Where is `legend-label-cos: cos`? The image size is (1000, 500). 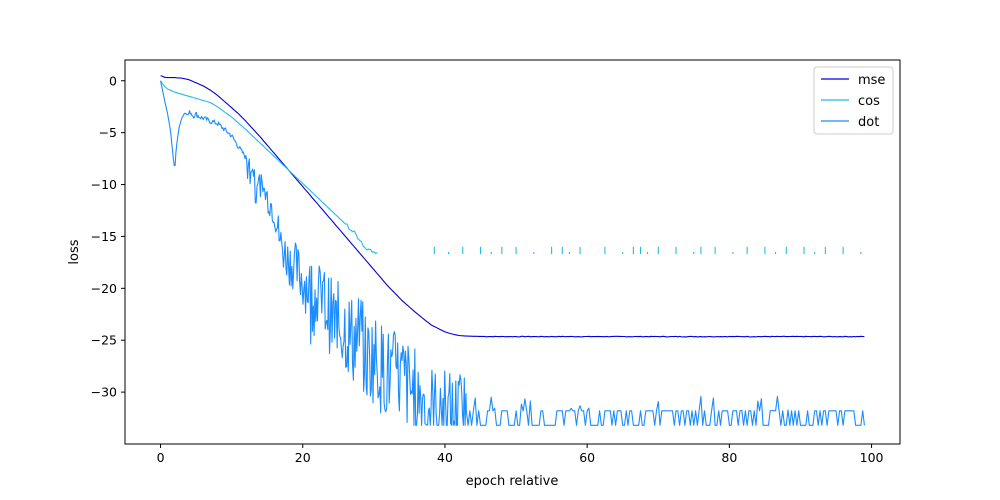 legend-label-cos: cos is located at coordinates (869, 101).